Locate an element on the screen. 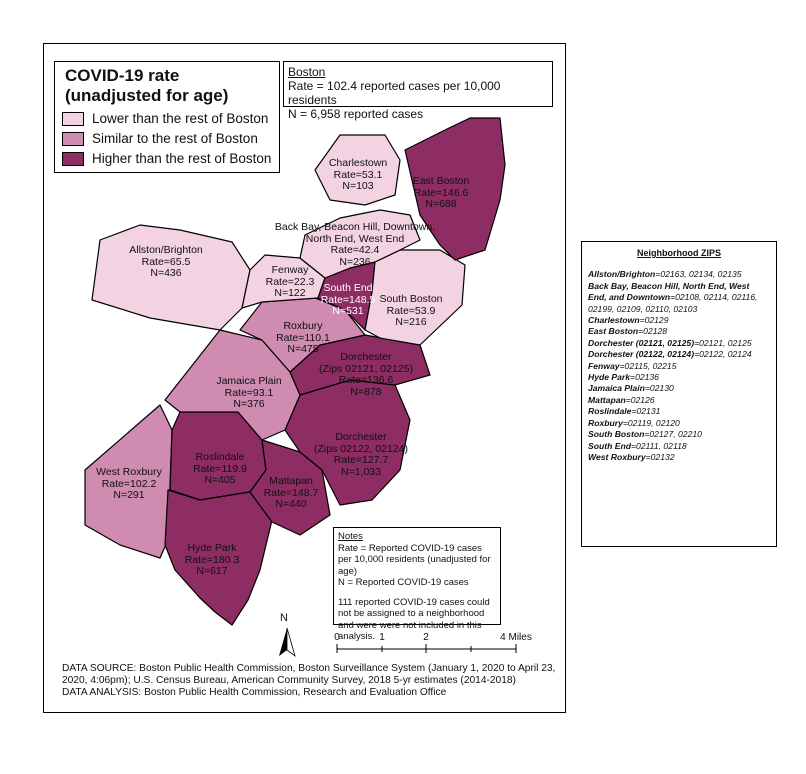  legend-item-similar: Similar to the rest of Boston is located at coordinates (160, 139).